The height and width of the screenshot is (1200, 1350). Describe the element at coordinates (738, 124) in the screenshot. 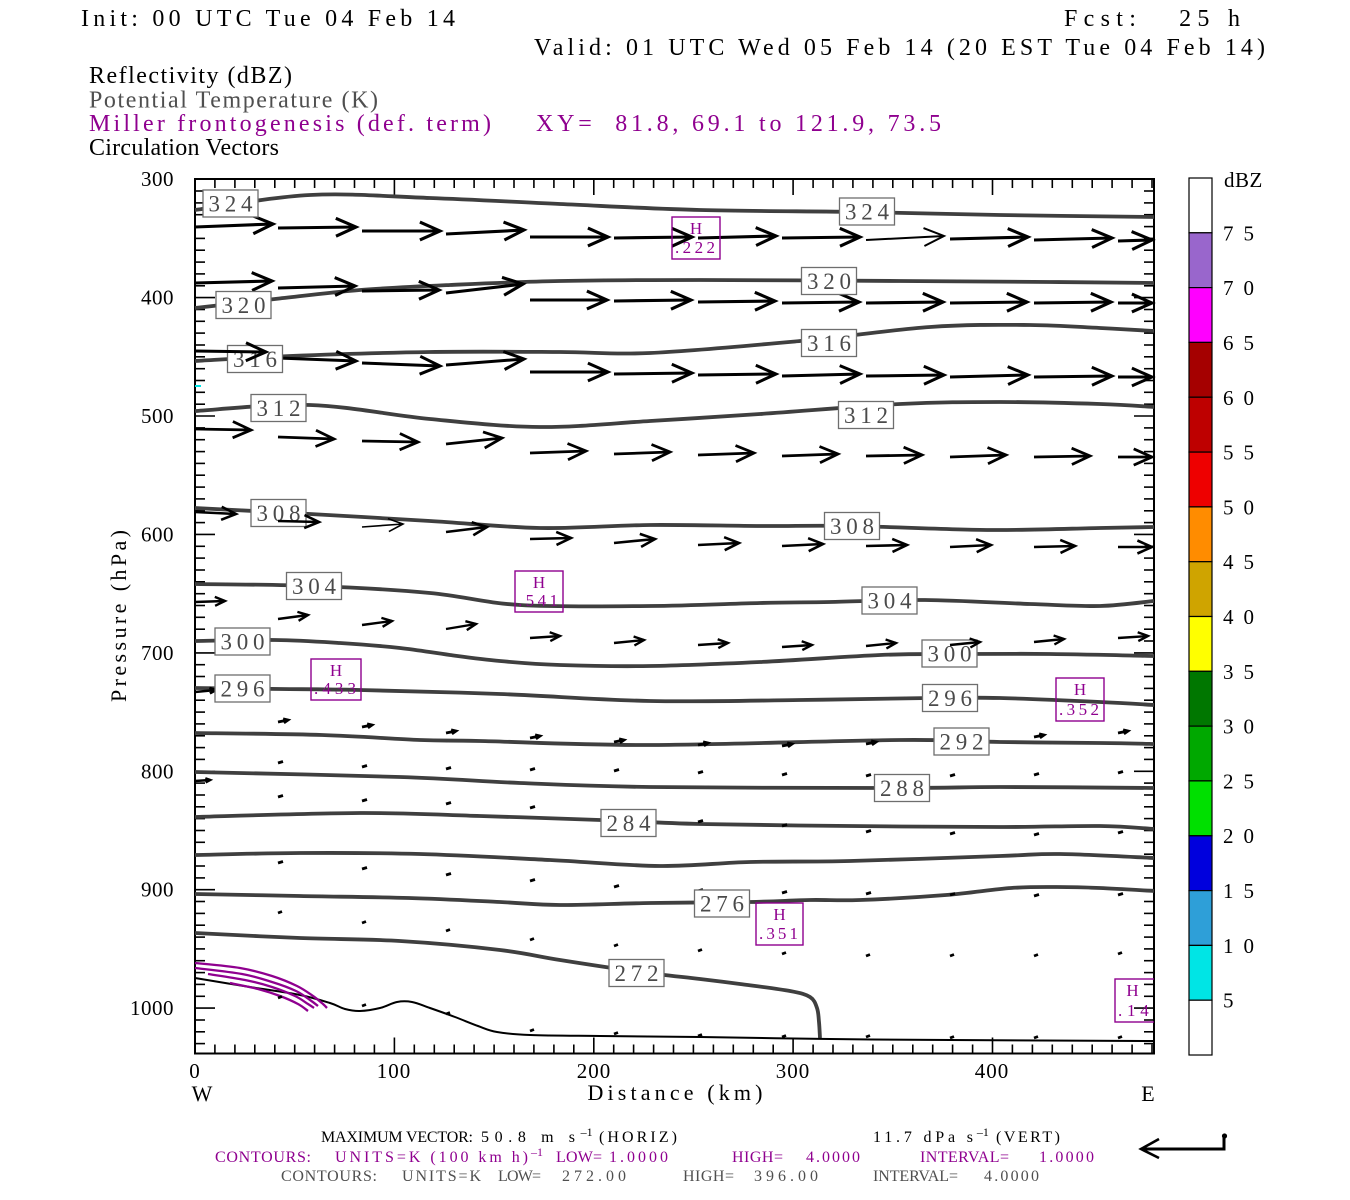

I see `svg-text: XY= 81.8, 69.1 to 121.9, 73.5` at that location.